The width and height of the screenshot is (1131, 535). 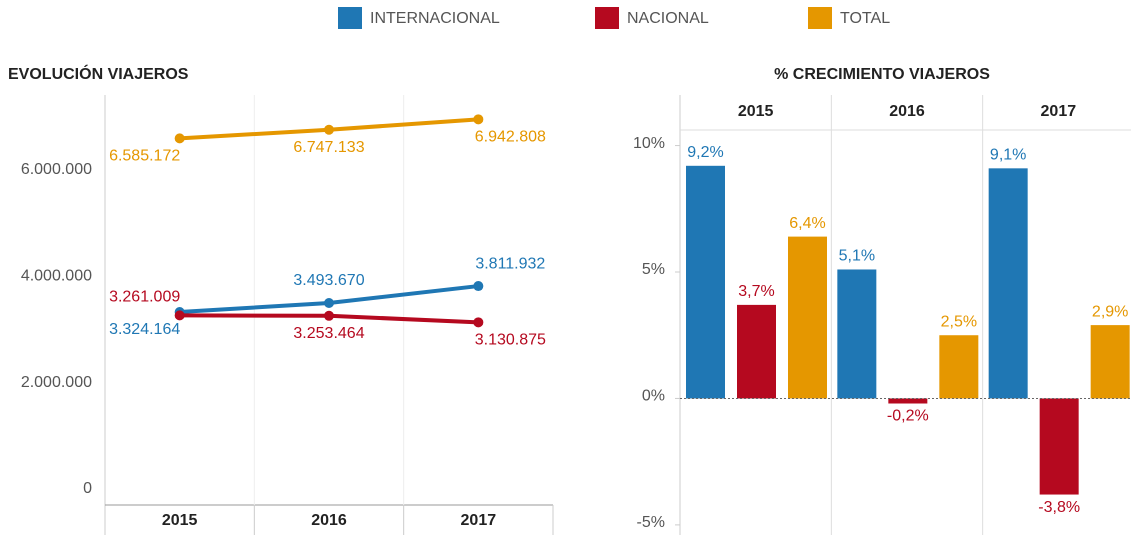 I want to click on y-tick-label: 0, so click(x=87, y=488).